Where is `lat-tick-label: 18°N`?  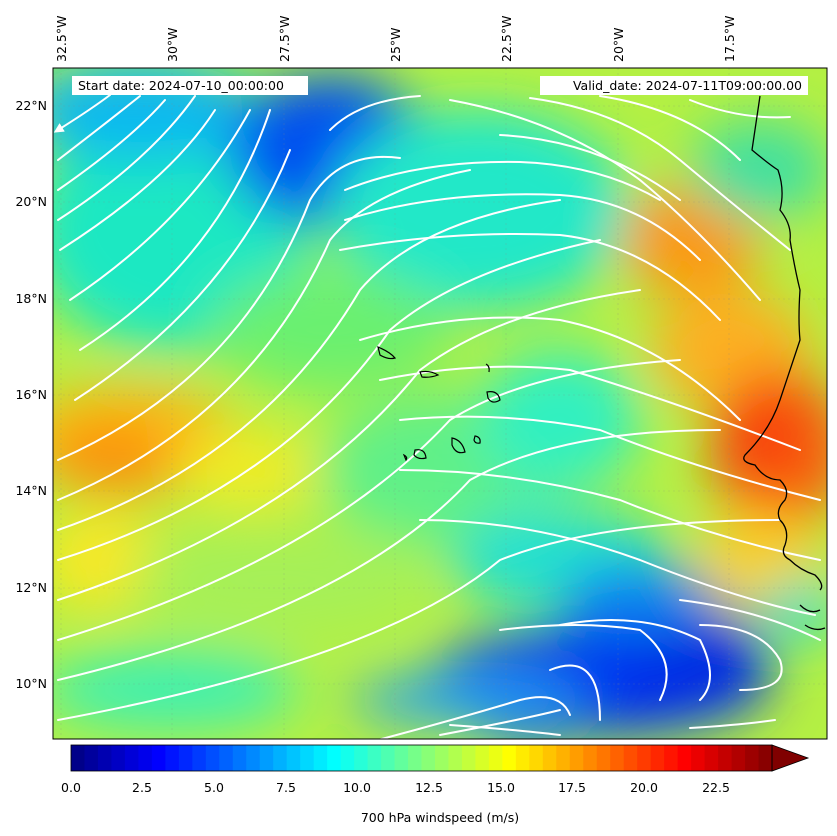
lat-tick-label: 18°N is located at coordinates (31, 298).